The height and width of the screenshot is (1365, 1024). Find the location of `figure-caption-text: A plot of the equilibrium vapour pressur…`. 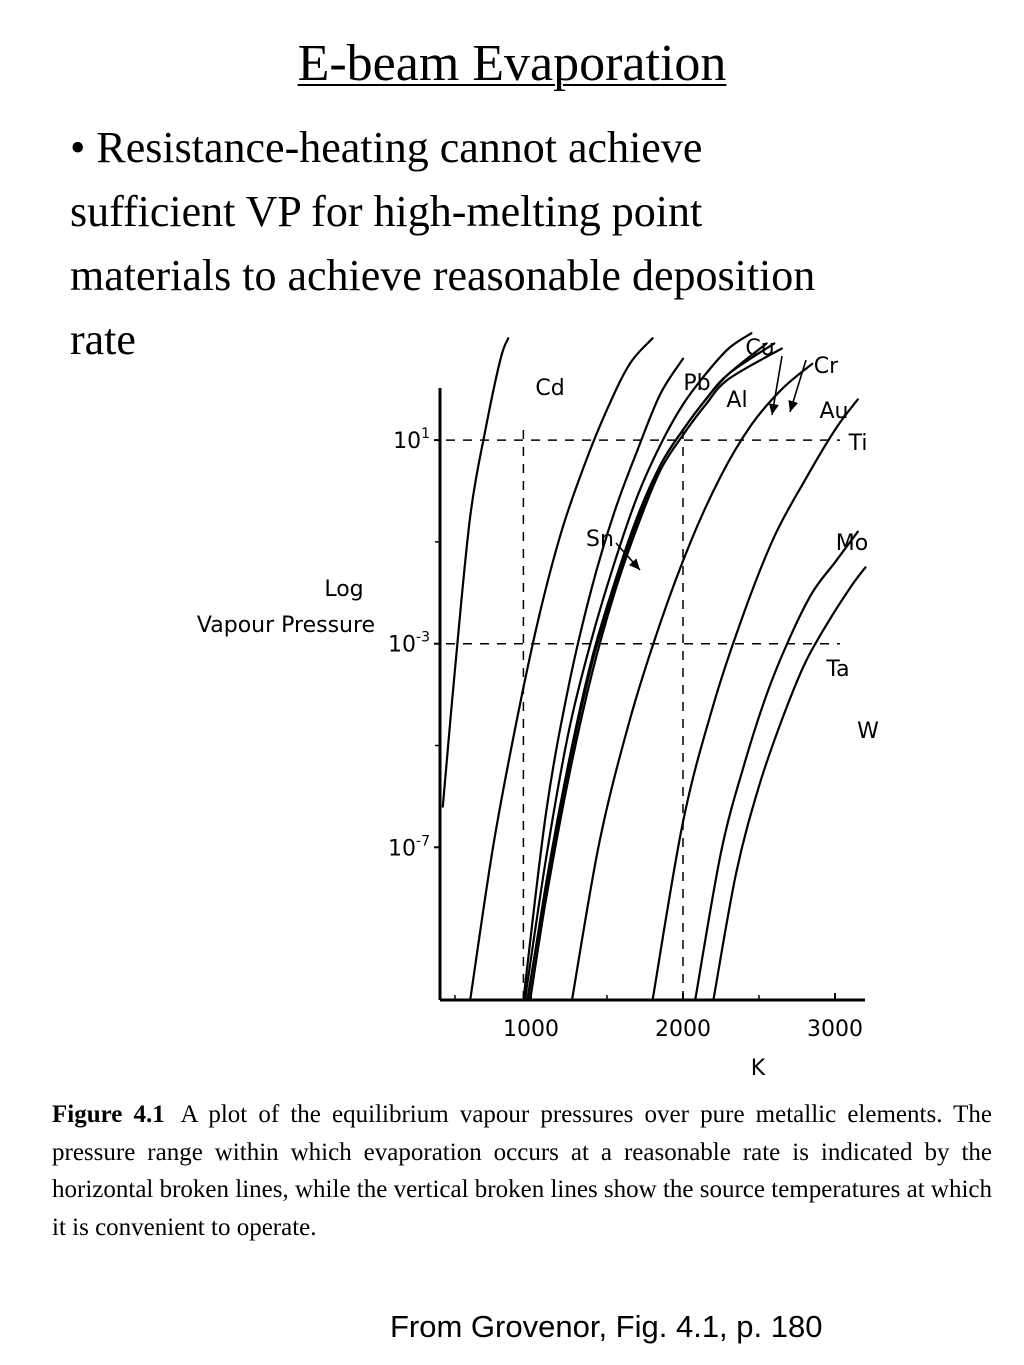

figure-caption-text: A plot of the equilibrium vapour pressur… is located at coordinates (522, 1171).